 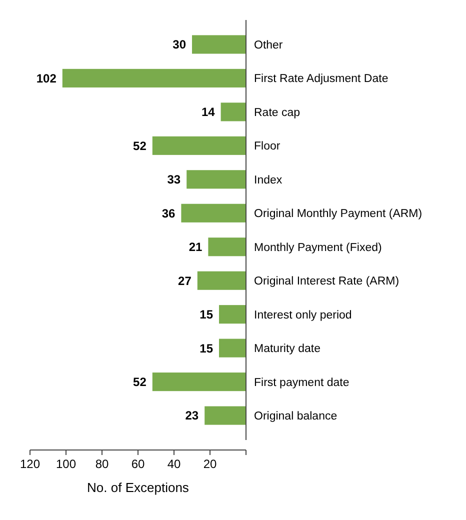 I want to click on y-tick-label: Monthly Payment (Fixed), so click(x=318, y=248).